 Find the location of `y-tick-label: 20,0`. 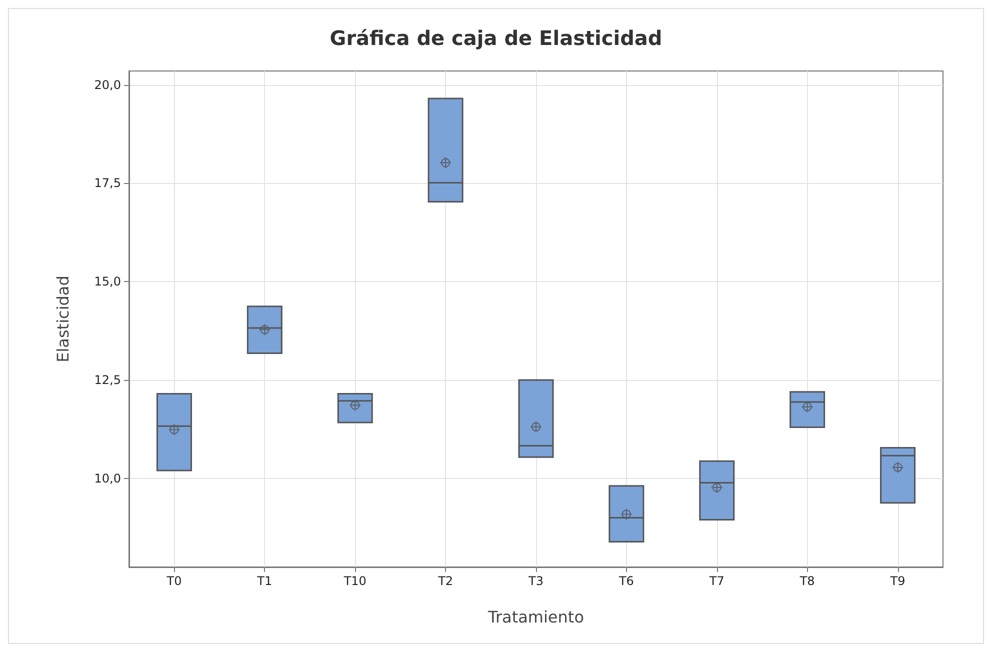

y-tick-label: 20,0 is located at coordinates (107, 85).